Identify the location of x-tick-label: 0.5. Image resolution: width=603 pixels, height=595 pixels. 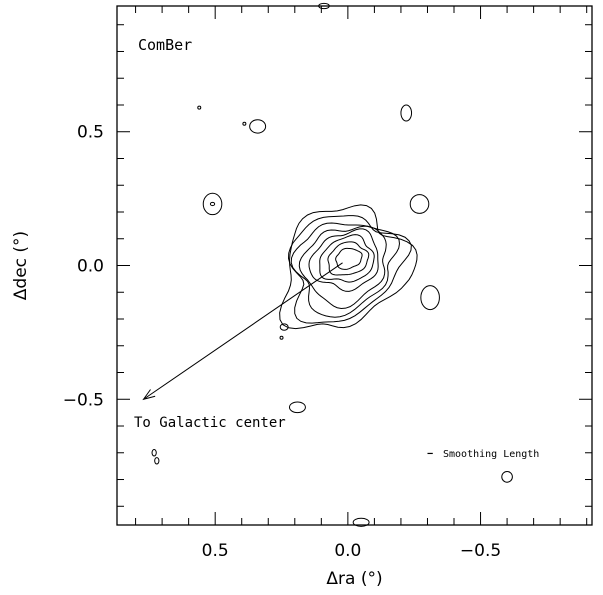
(215, 551).